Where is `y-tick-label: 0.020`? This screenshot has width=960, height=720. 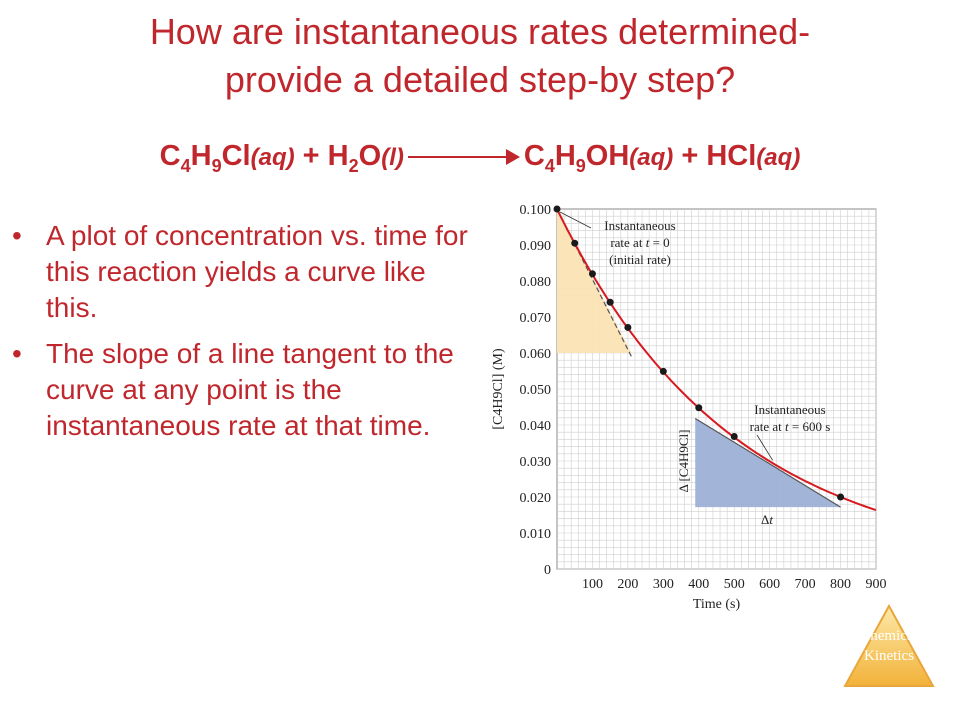 y-tick-label: 0.020 is located at coordinates (536, 498).